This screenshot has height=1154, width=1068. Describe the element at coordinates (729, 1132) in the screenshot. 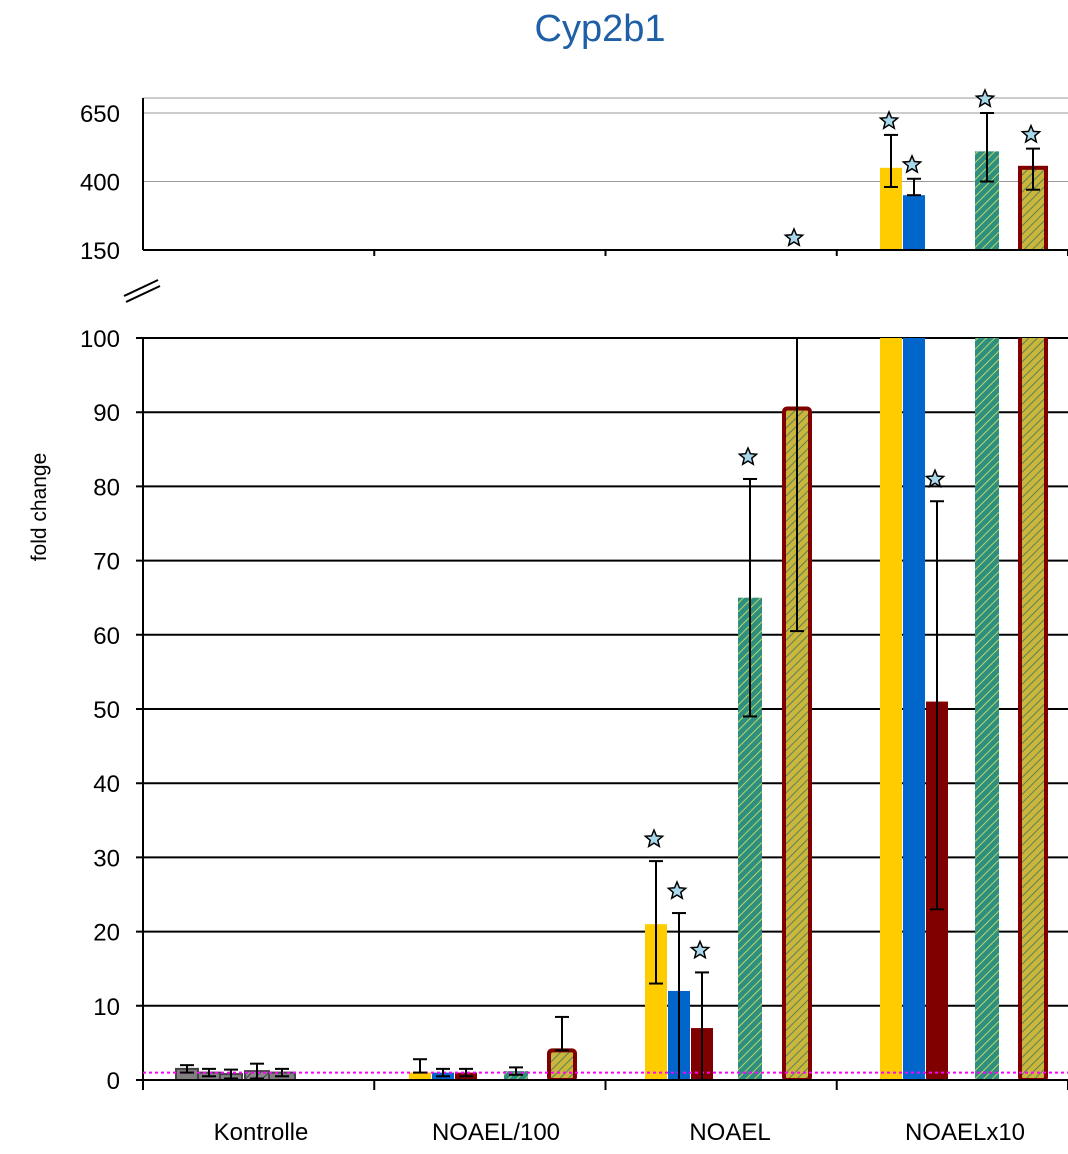

I see `x-tick-label: NOAEL` at that location.